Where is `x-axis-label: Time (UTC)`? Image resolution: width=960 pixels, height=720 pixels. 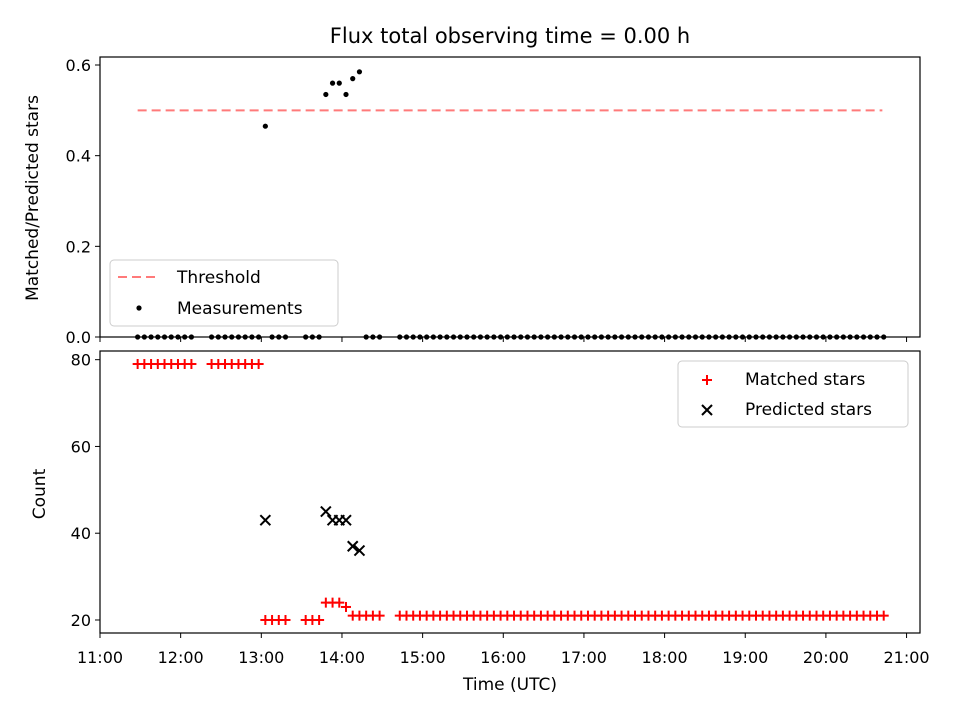 x-axis-label: Time (UTC) is located at coordinates (509, 685).